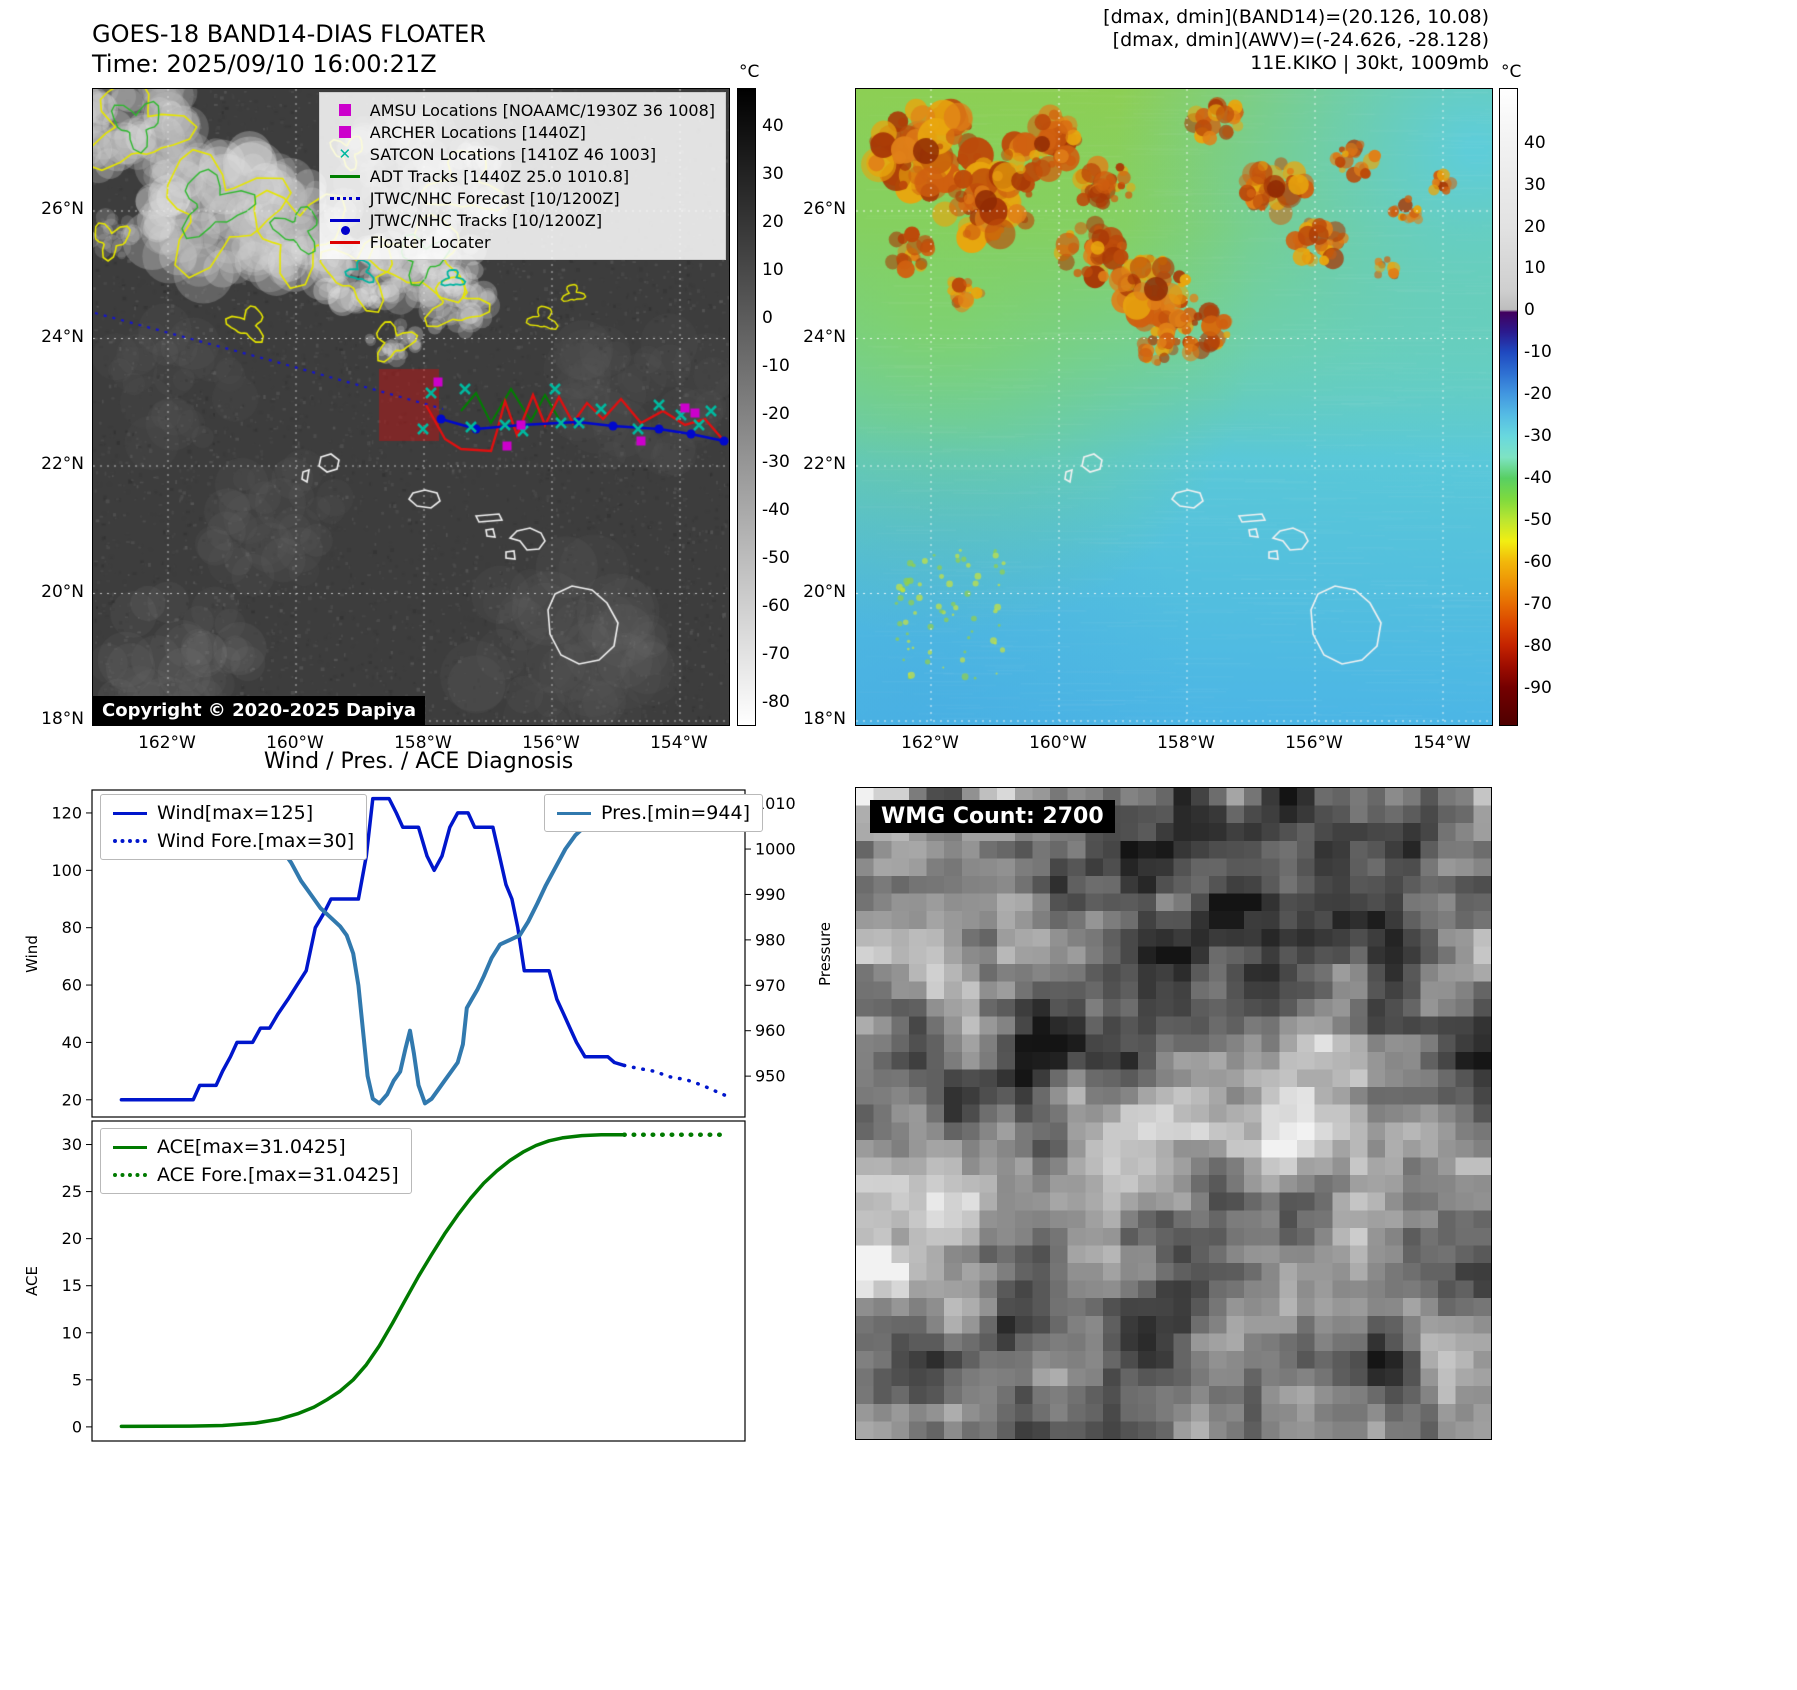  What do you see at coordinates (770, 1030) in the screenshot?
I see `y2-tick-label: 960` at bounding box center [770, 1030].